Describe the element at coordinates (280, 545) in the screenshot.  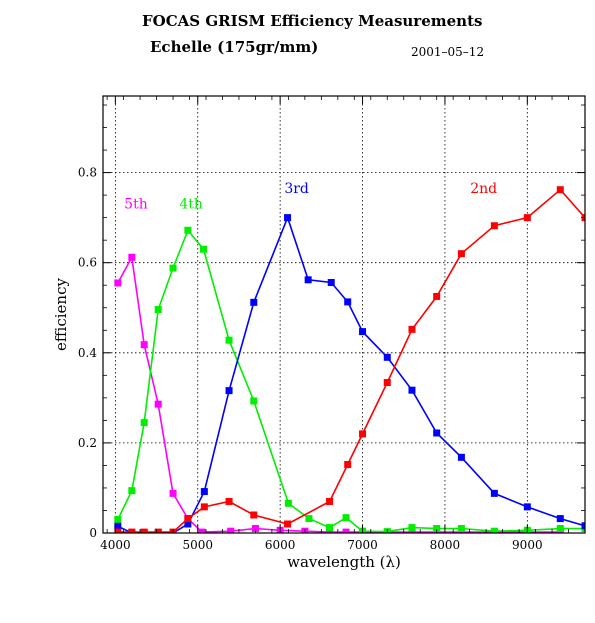
I see `x-tick-label: 6000` at that location.